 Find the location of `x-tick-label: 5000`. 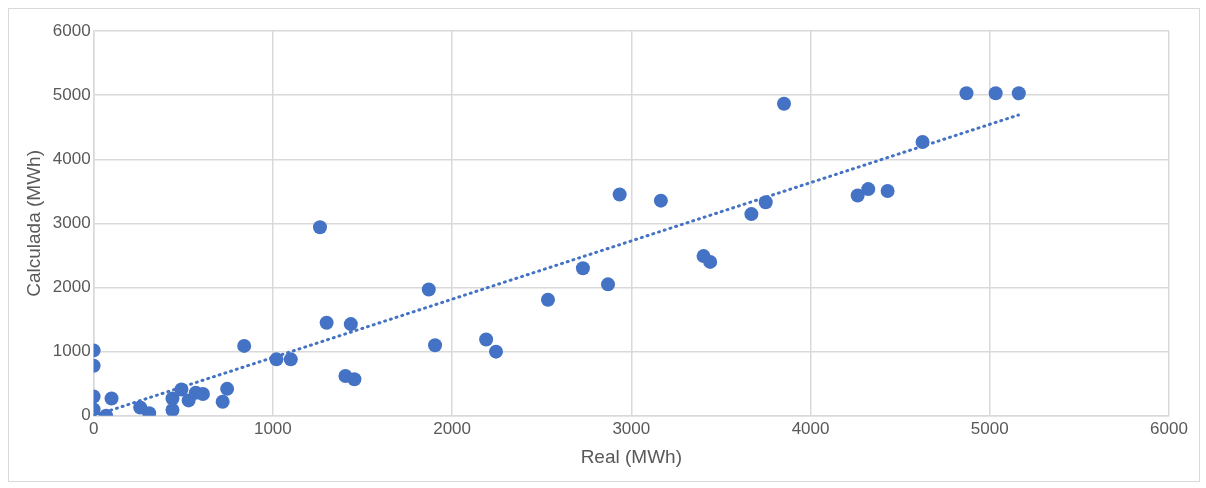

x-tick-label: 5000 is located at coordinates (989, 428).